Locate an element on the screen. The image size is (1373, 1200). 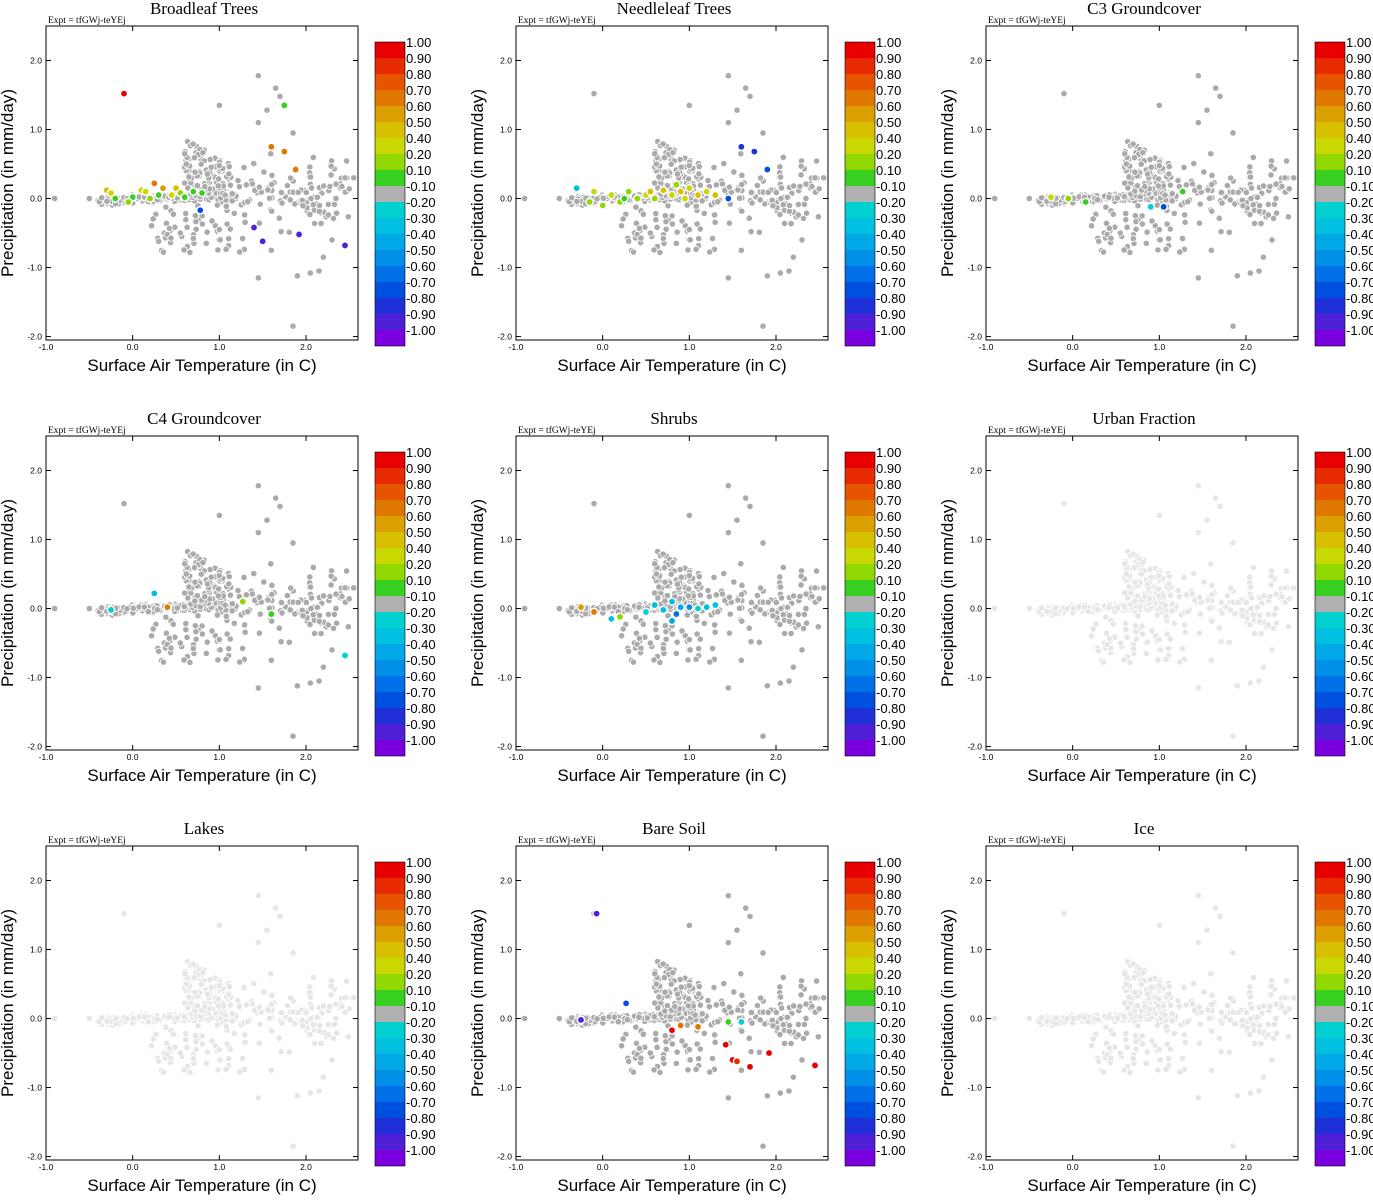
panel-title: Urban Fraction is located at coordinates (1144, 418).